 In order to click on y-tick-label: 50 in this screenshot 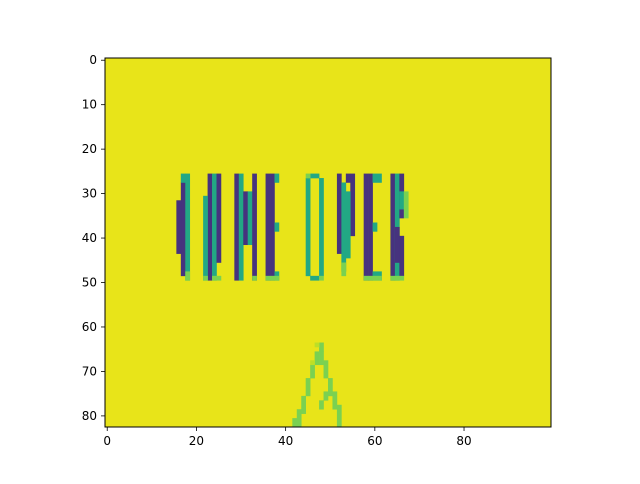, I will do `click(89, 283)`.